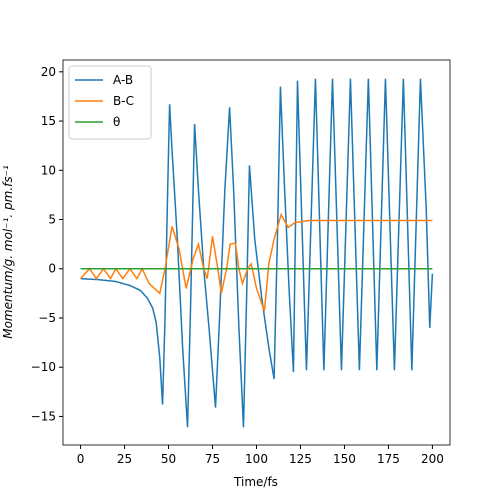 This screenshot has height=504, width=500. I want to click on y-tick-label: 10, so click(48, 170).